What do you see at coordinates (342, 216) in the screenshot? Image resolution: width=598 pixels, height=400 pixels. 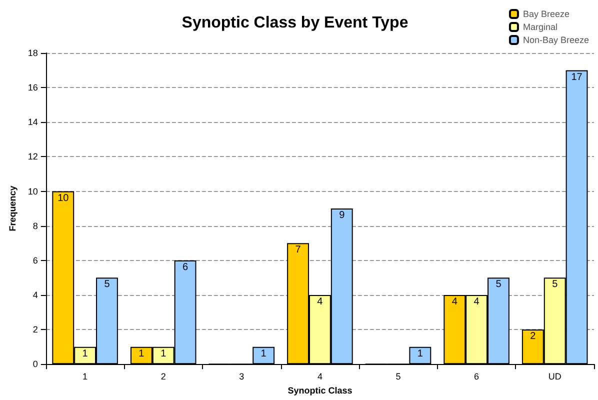 I see `data-label: 9` at bounding box center [342, 216].